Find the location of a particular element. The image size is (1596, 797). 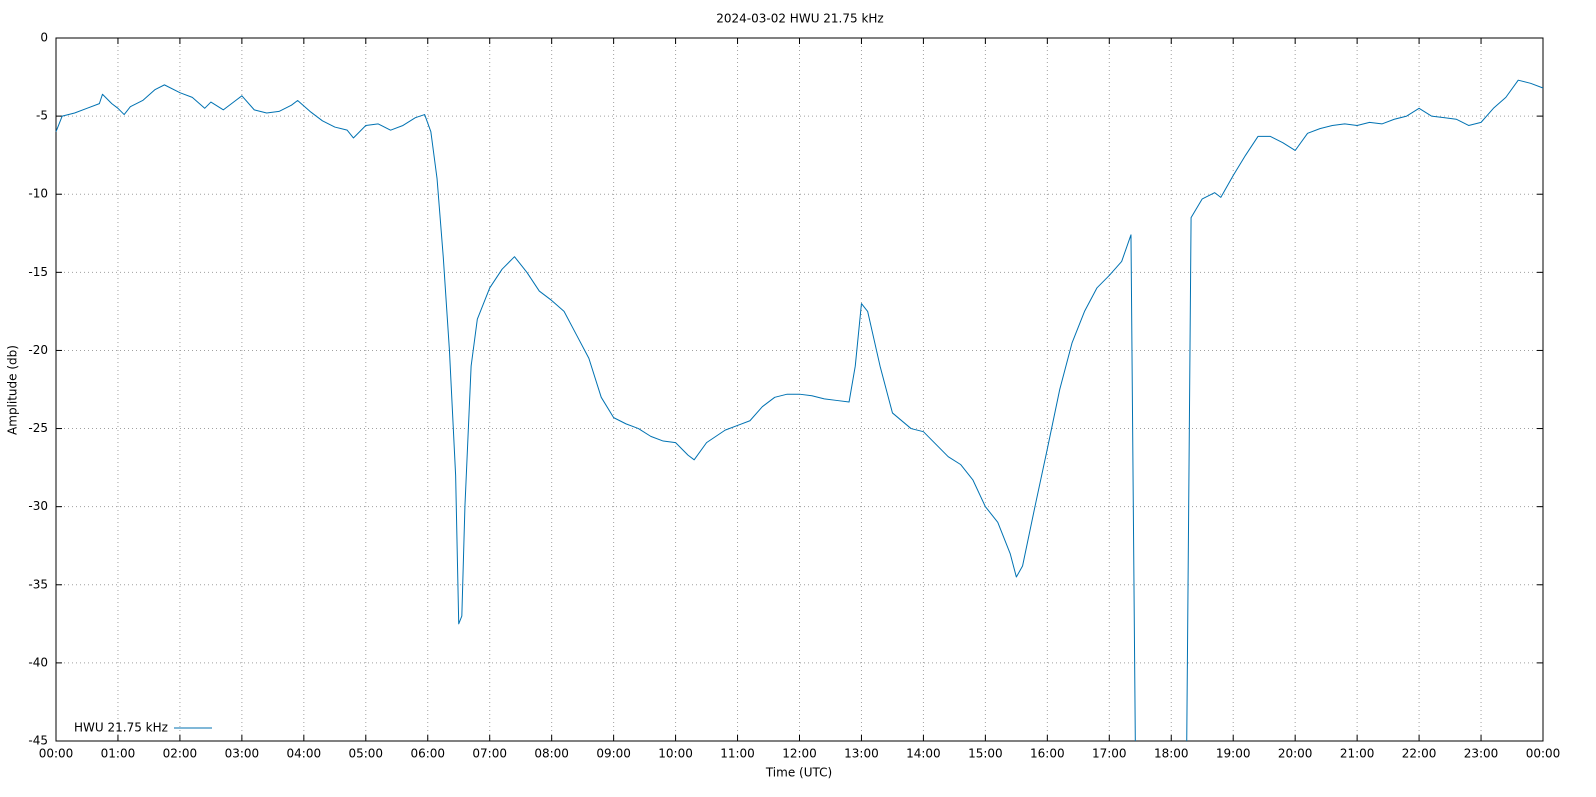

x-tick-label: 10:00 is located at coordinates (675, 754).